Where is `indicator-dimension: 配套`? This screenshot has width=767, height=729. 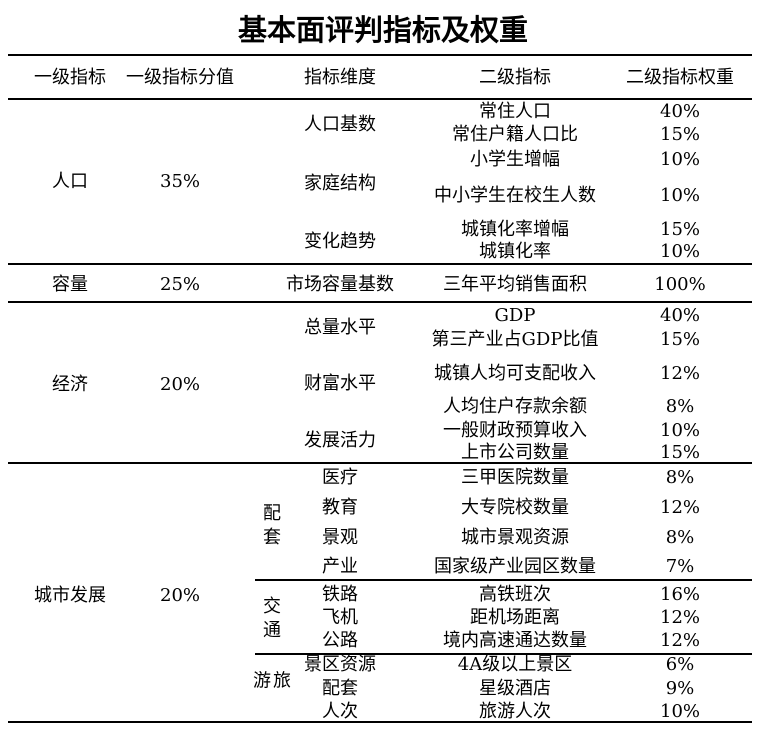 indicator-dimension: 配套 is located at coordinates (340, 688).